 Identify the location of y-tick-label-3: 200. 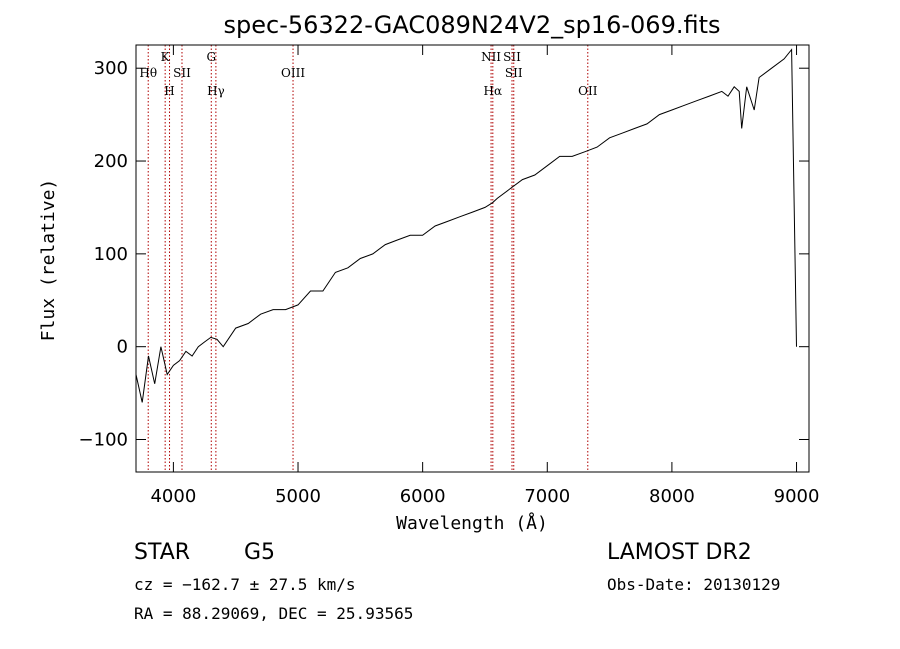
(111, 161).